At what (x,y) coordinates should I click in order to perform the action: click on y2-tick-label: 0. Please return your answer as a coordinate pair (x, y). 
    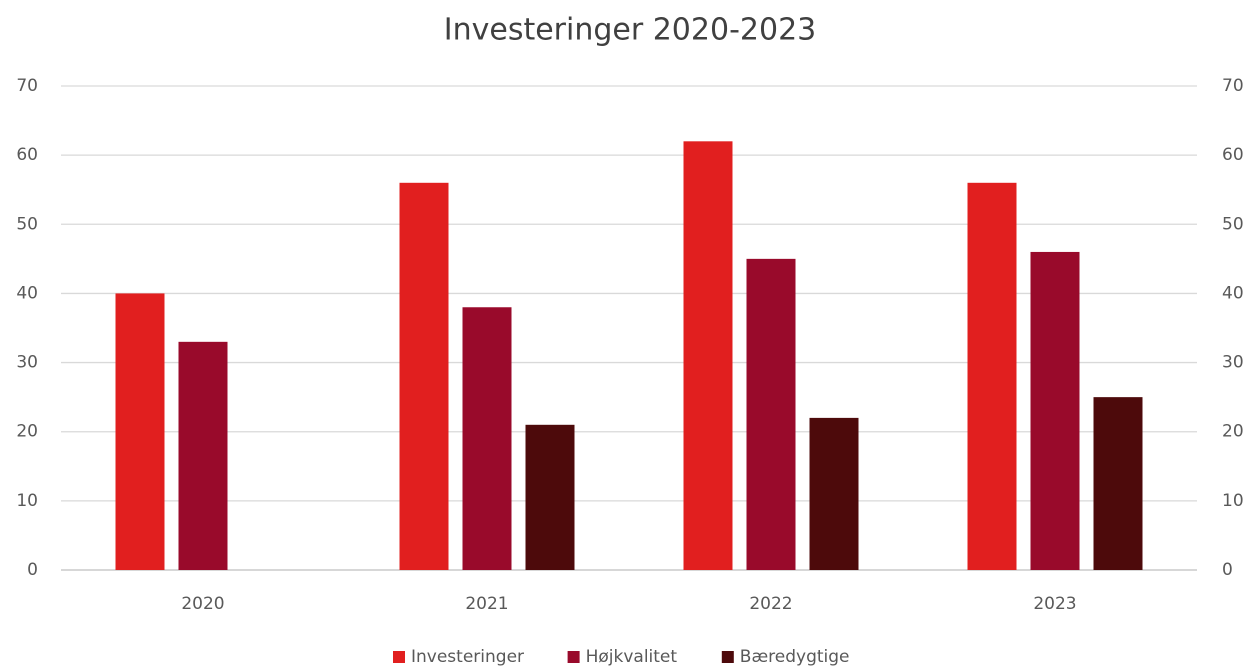
    Looking at the image, I should click on (1227, 570).